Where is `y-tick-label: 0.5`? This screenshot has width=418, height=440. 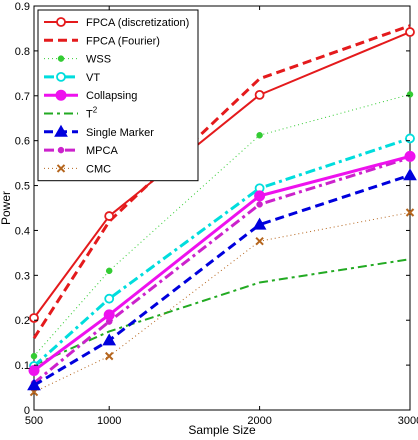 y-tick-label: 0.5 is located at coordinates (22, 187).